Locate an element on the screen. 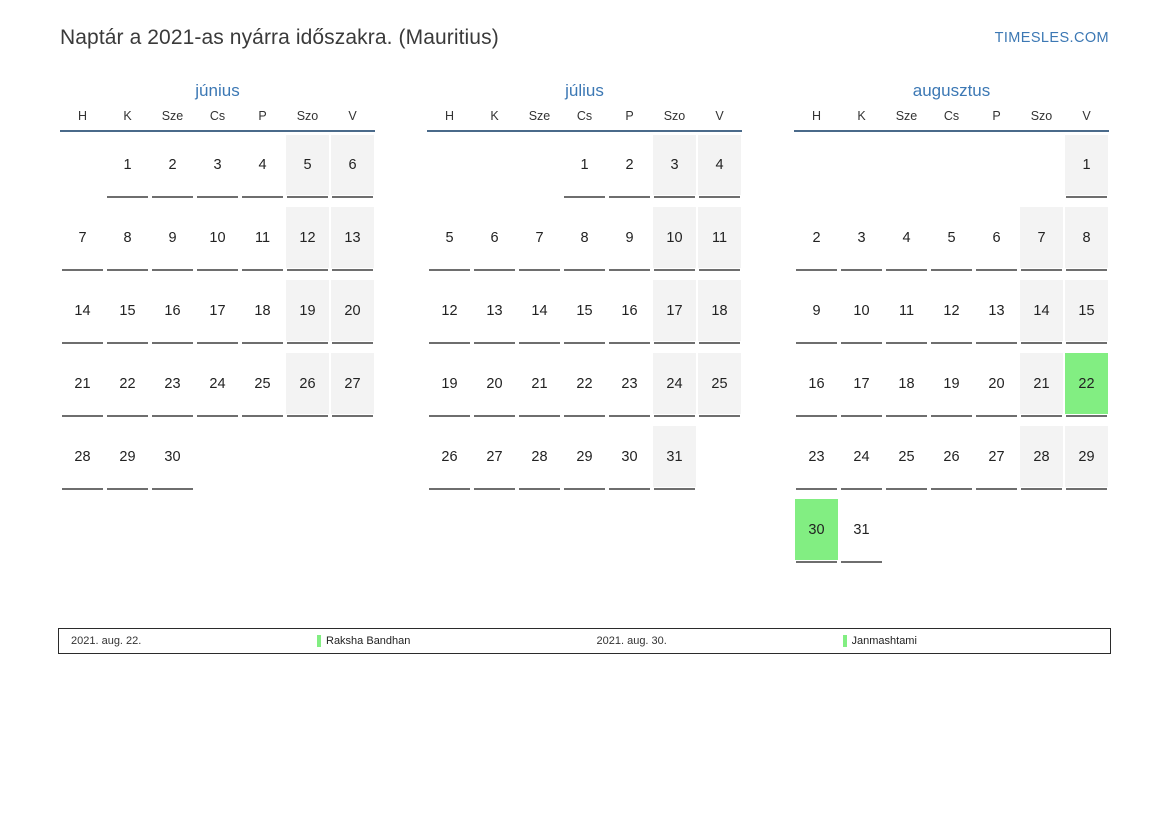 The image size is (1169, 827). day-number: 21 is located at coordinates (539, 383).